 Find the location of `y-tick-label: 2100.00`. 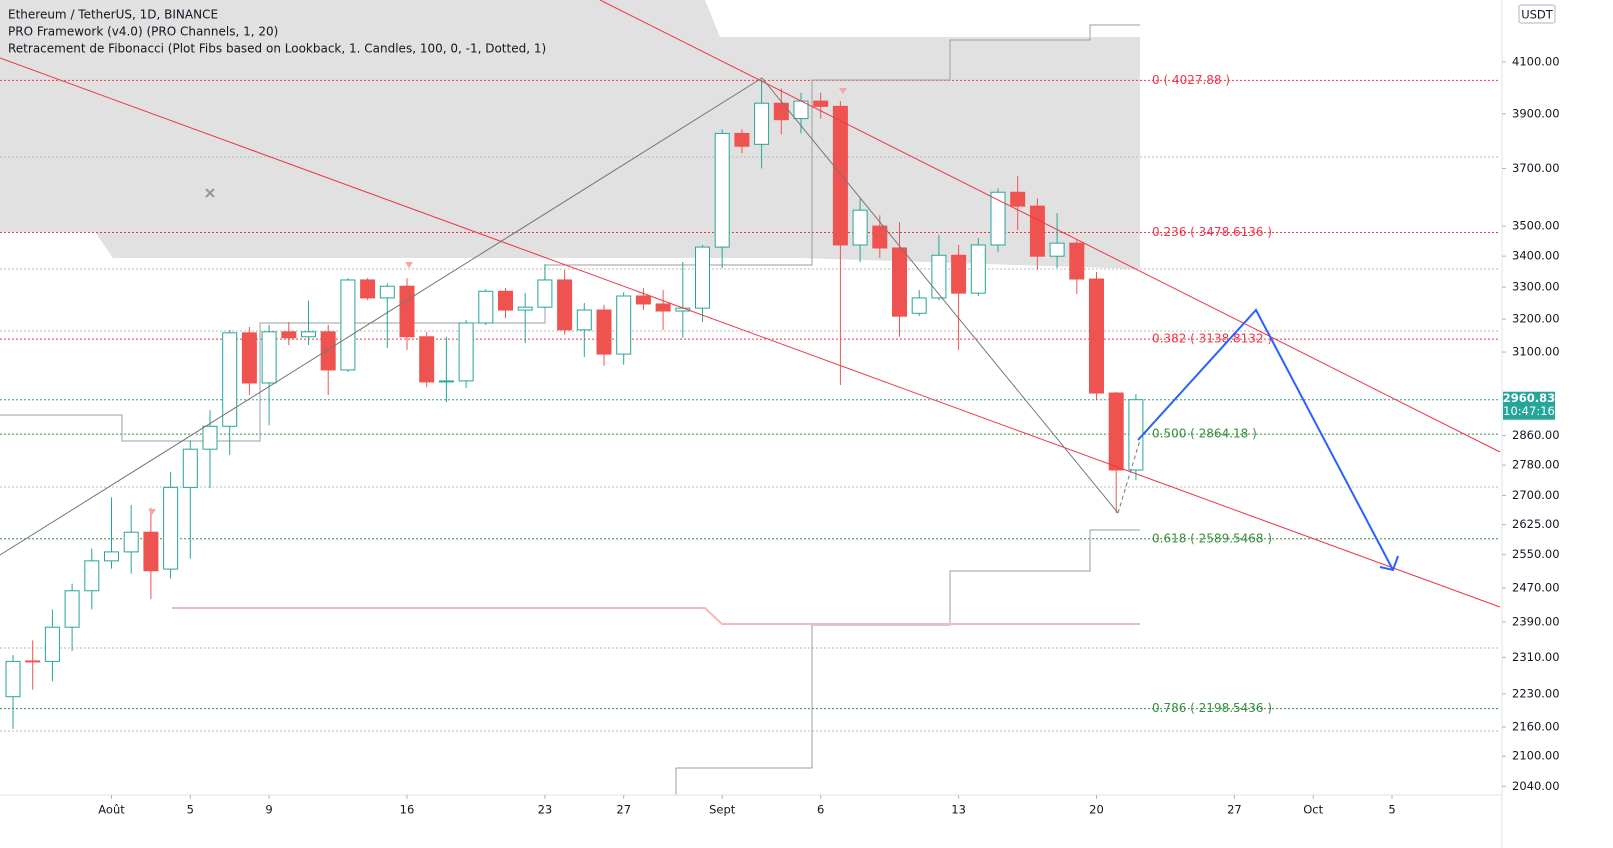

y-tick-label: 2100.00 is located at coordinates (1536, 756).